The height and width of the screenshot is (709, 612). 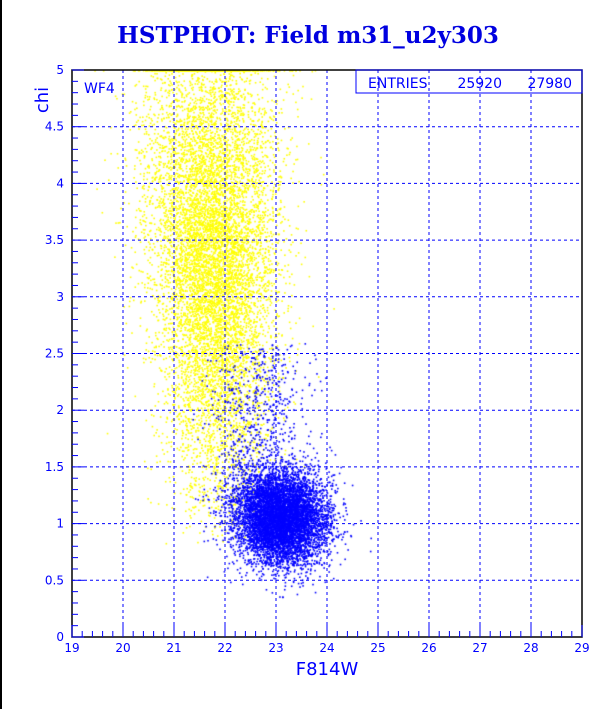 I want to click on x-tick-label: 25, so click(x=377, y=648).